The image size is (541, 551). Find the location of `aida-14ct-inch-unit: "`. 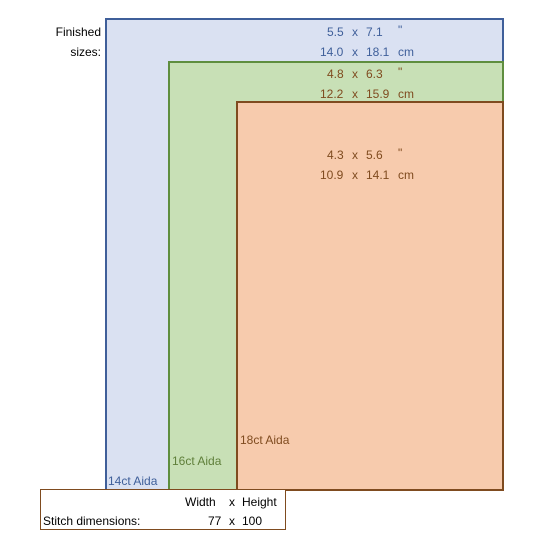

aida-14ct-inch-unit: " is located at coordinates (400, 30).